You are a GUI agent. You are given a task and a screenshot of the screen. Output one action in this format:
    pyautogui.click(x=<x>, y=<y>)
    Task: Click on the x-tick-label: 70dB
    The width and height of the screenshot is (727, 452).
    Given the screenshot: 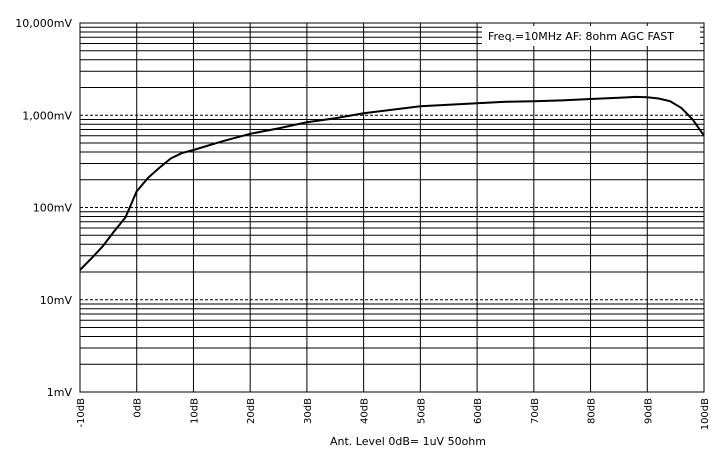 What is the action you would take?
    pyautogui.click(x=535, y=411)
    